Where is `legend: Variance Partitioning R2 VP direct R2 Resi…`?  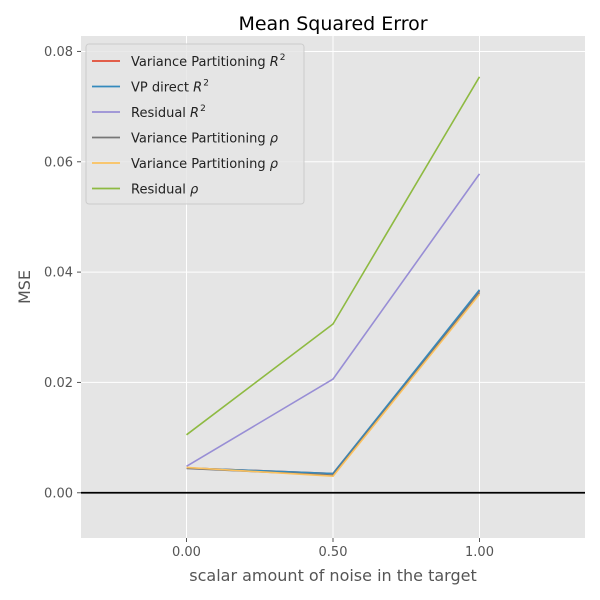
legend: Variance Partitioning R2 VP direct R2 Resi… is located at coordinates (195, 124).